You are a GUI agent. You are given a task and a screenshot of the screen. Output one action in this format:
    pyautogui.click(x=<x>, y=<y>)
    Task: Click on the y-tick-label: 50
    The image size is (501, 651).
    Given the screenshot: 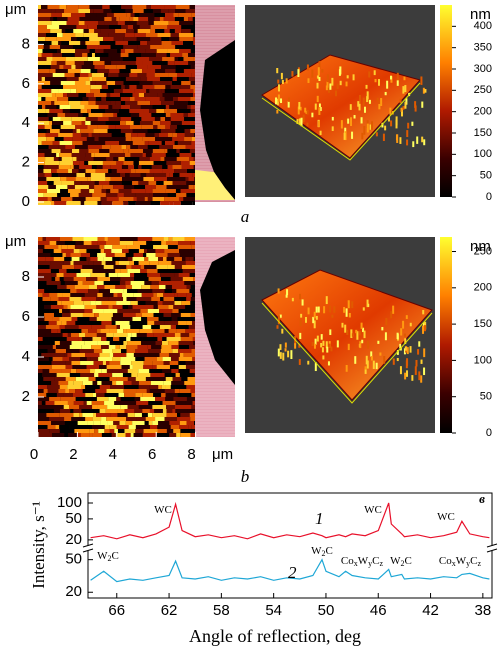 What is the action you would take?
    pyautogui.click(x=73, y=559)
    